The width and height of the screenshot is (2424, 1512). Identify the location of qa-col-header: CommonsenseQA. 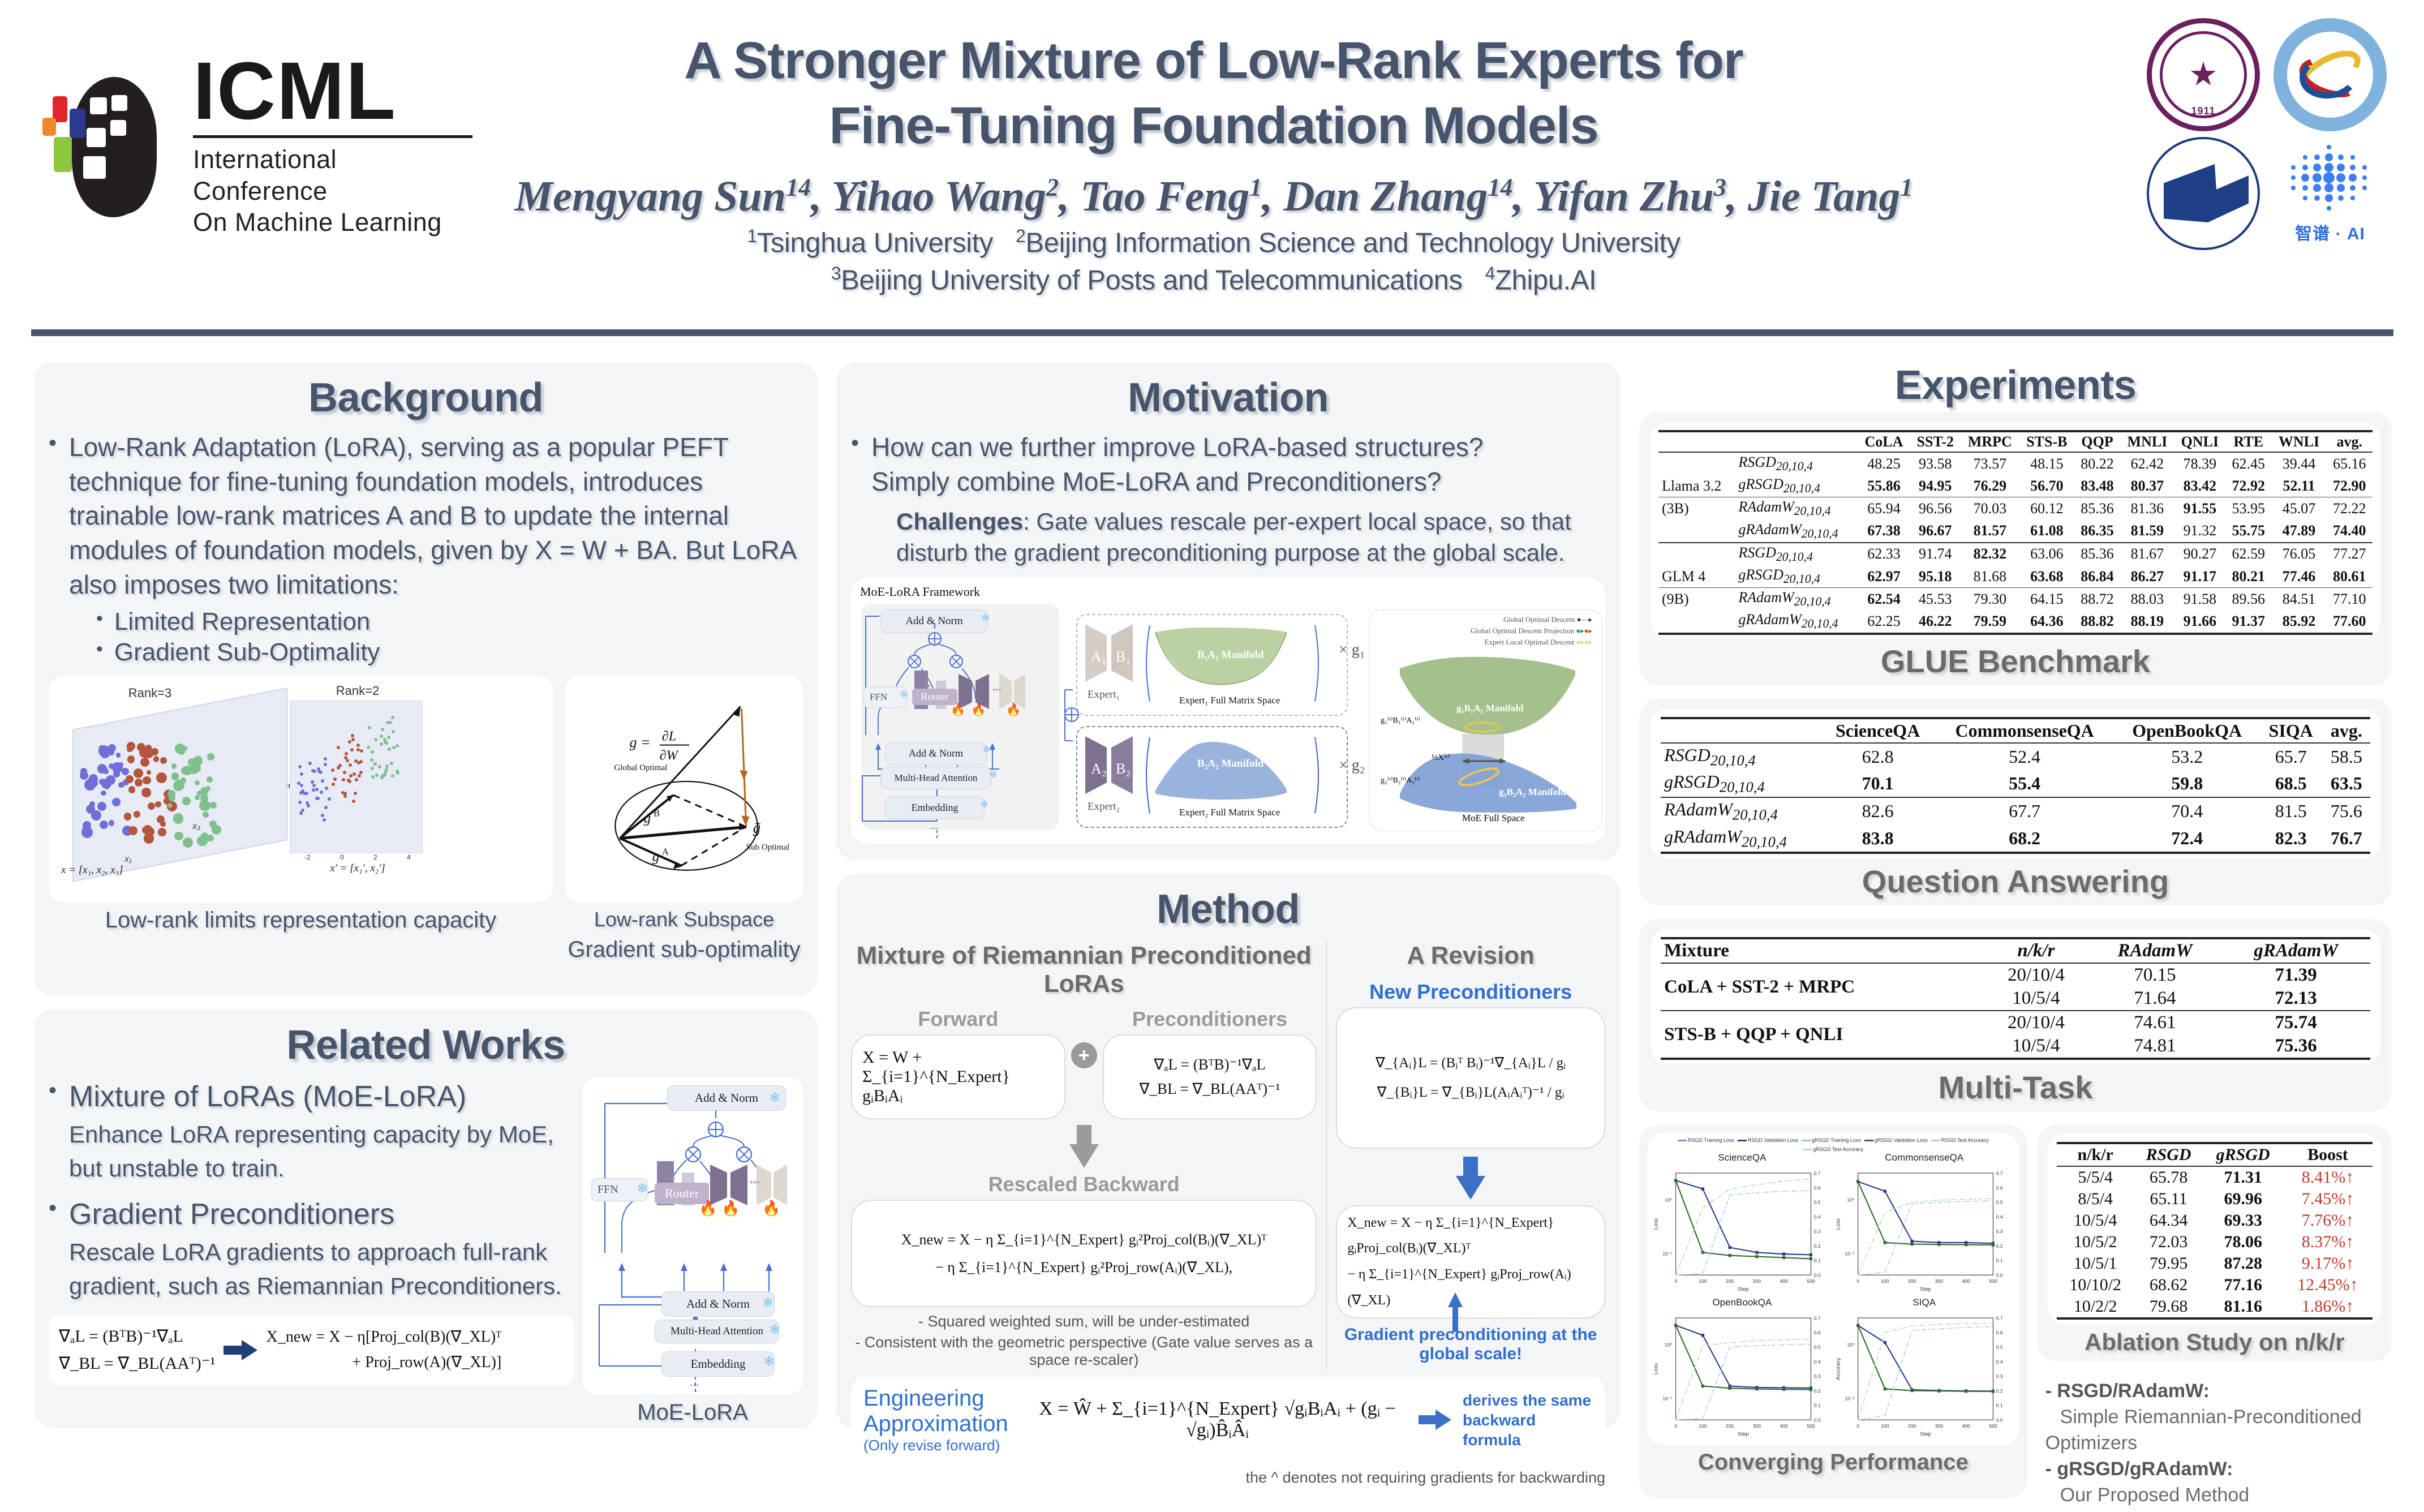
(2024, 730).